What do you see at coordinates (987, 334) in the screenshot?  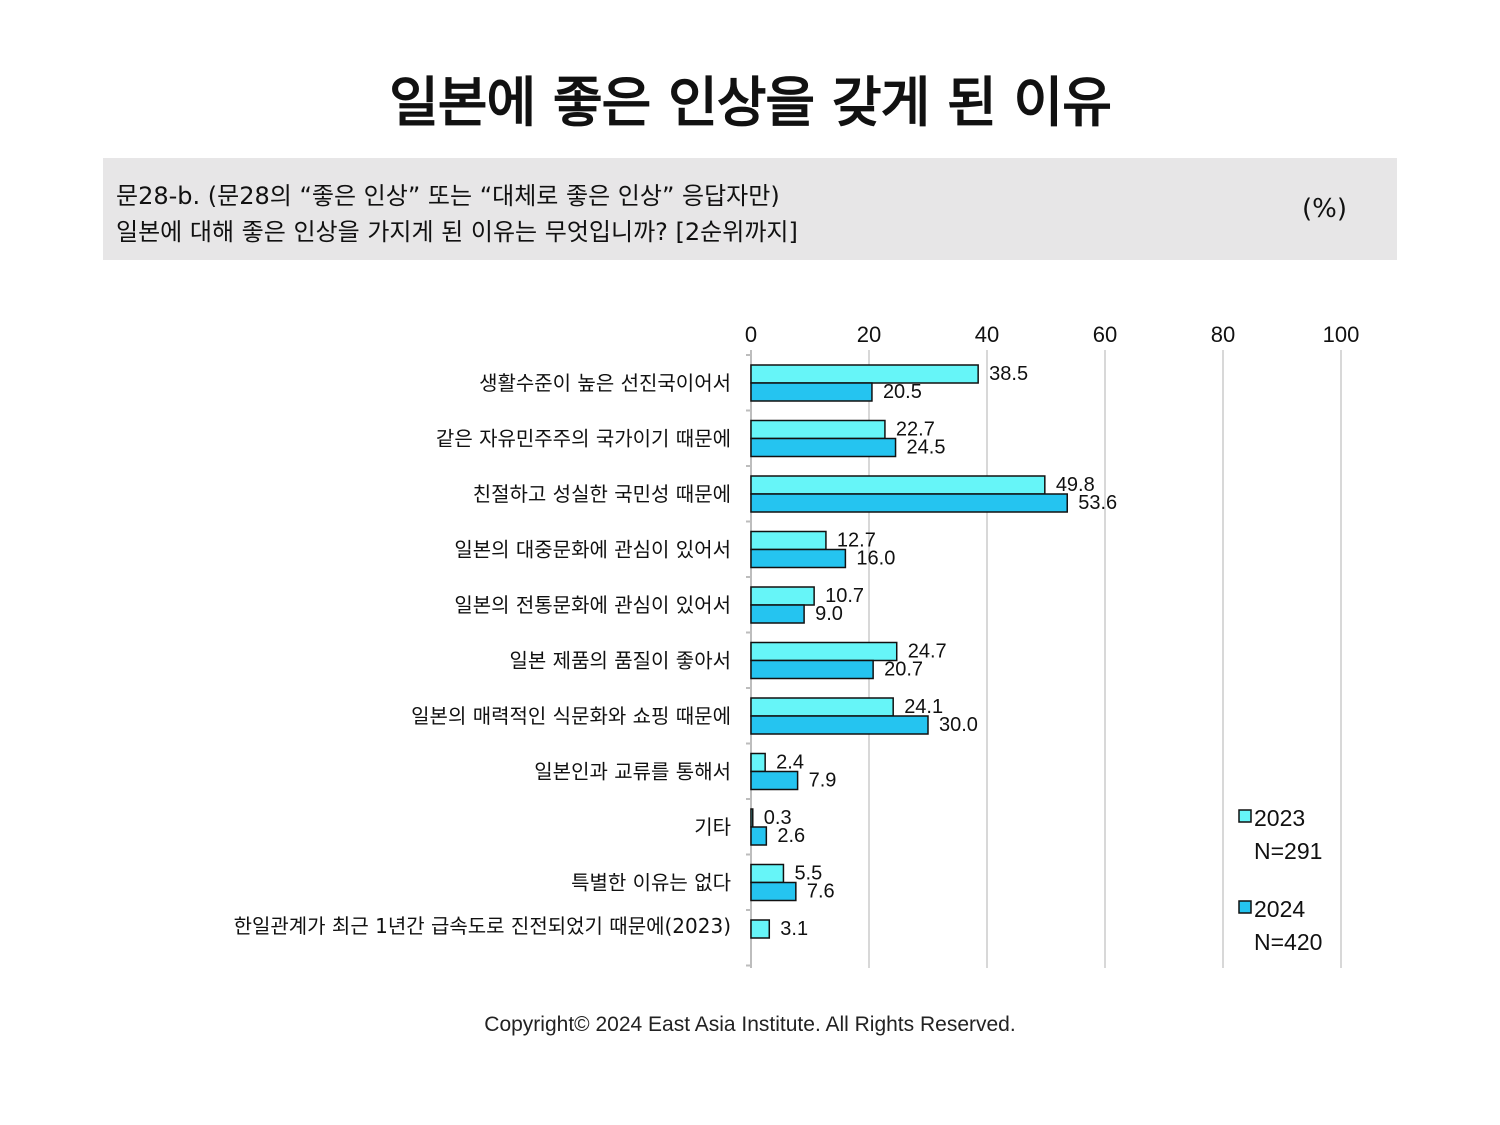 I see `x-tick-label: 40` at bounding box center [987, 334].